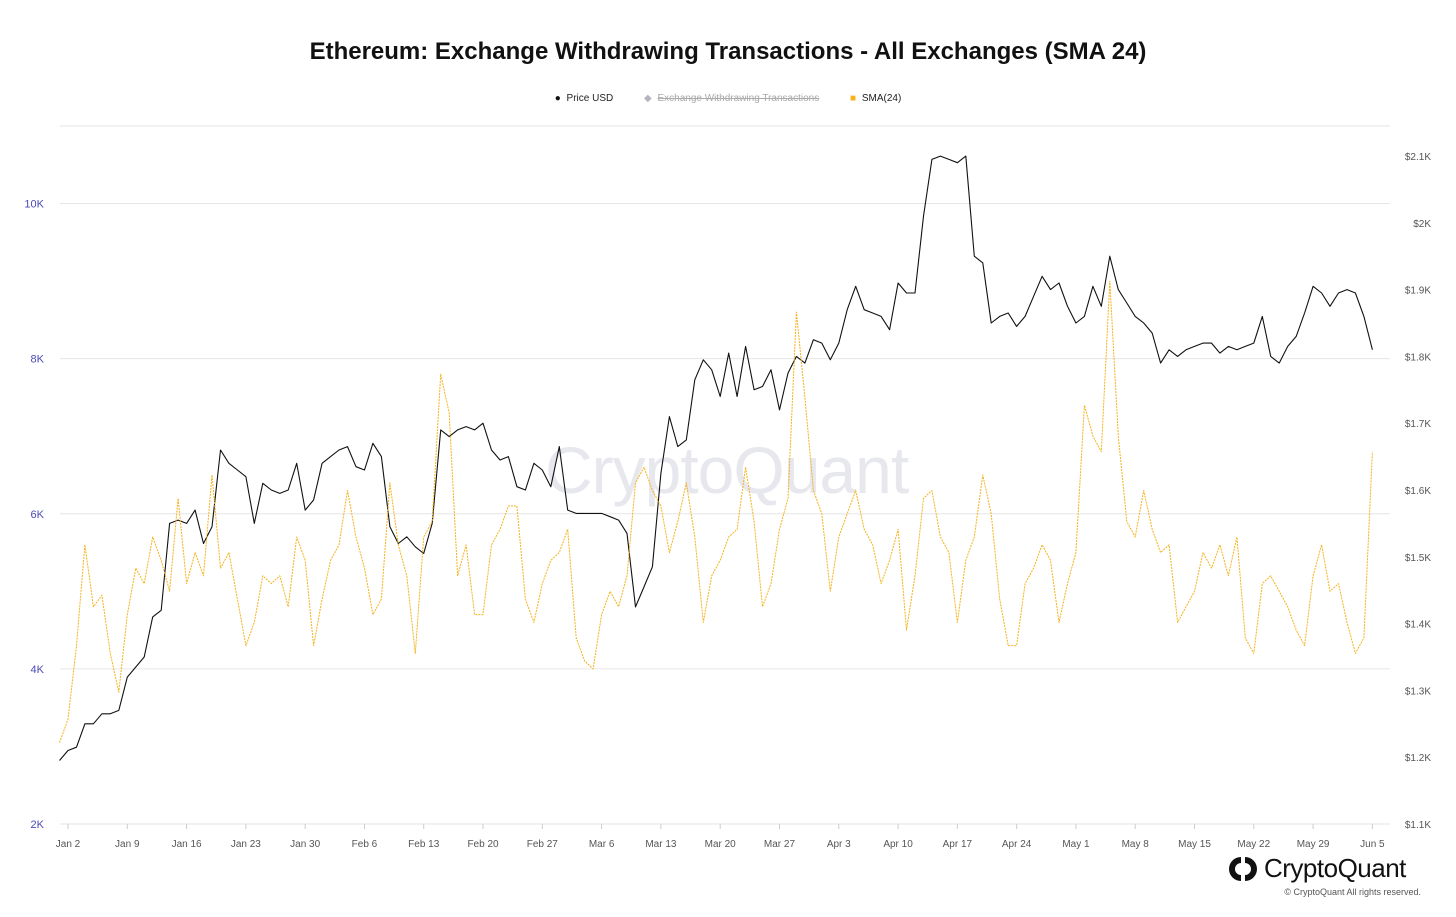 The width and height of the screenshot is (1456, 917). Describe the element at coordinates (1243, 868) in the screenshot. I see `cryptoquant-logo-icon` at that location.